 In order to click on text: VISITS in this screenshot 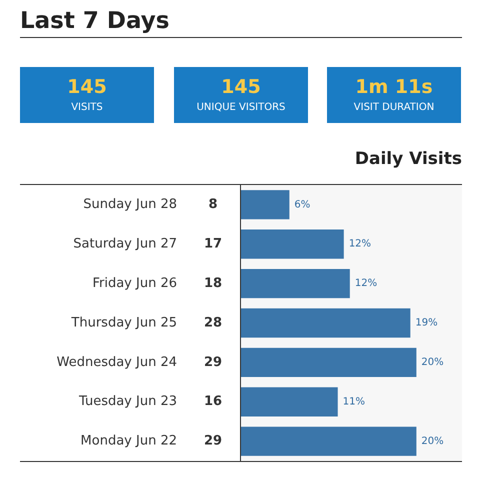, I will do `click(87, 107)`.